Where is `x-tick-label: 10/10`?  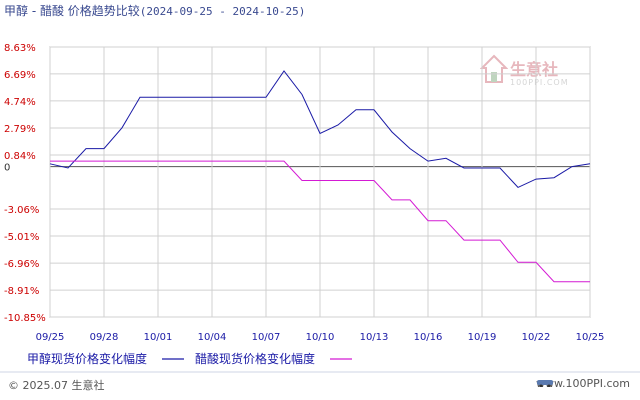
x-tick-label: 10/10 is located at coordinates (320, 337).